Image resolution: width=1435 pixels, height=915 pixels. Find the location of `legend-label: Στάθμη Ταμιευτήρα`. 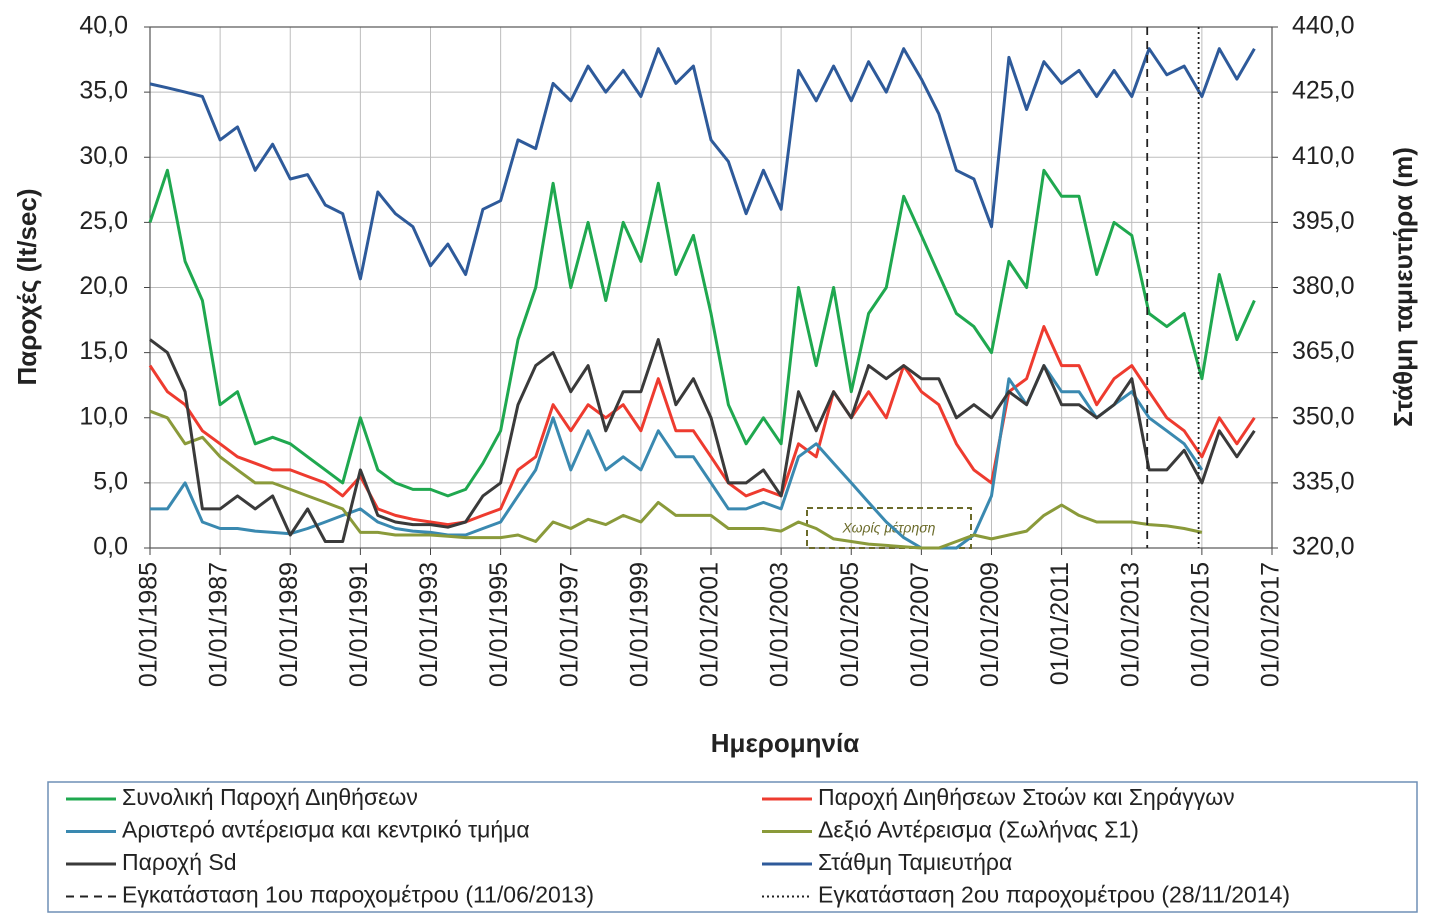

legend-label: Στάθμη Ταμιευτήρα is located at coordinates (915, 862).